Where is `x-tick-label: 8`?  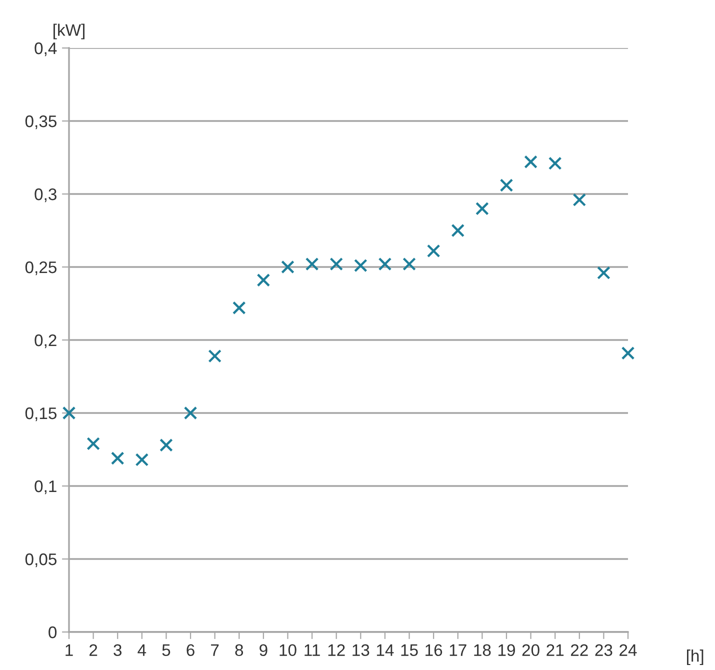 x-tick-label: 8 is located at coordinates (239, 650).